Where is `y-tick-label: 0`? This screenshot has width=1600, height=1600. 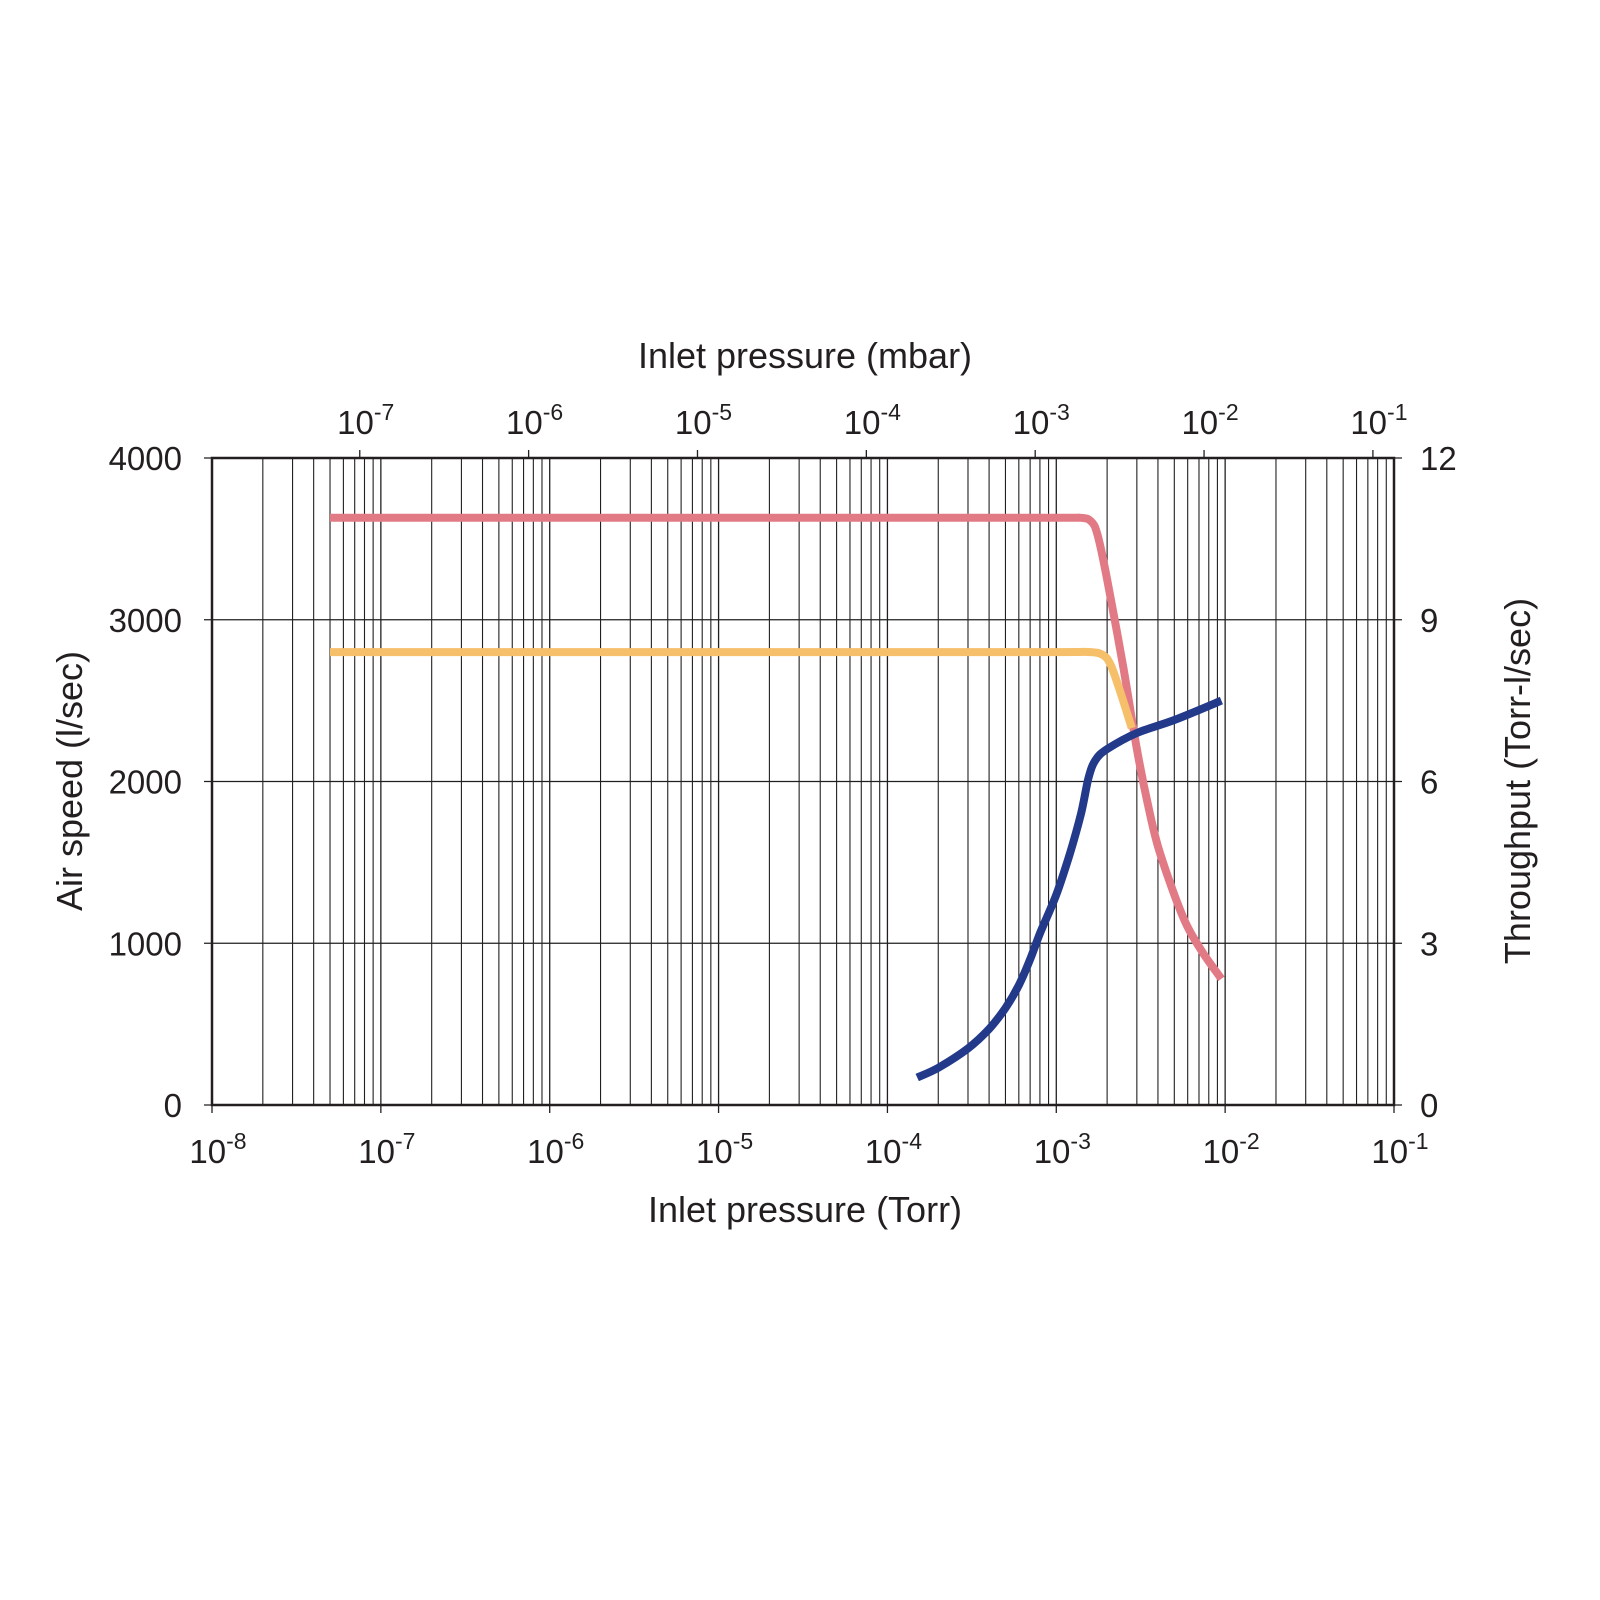
y-tick-label: 0 is located at coordinates (173, 1105).